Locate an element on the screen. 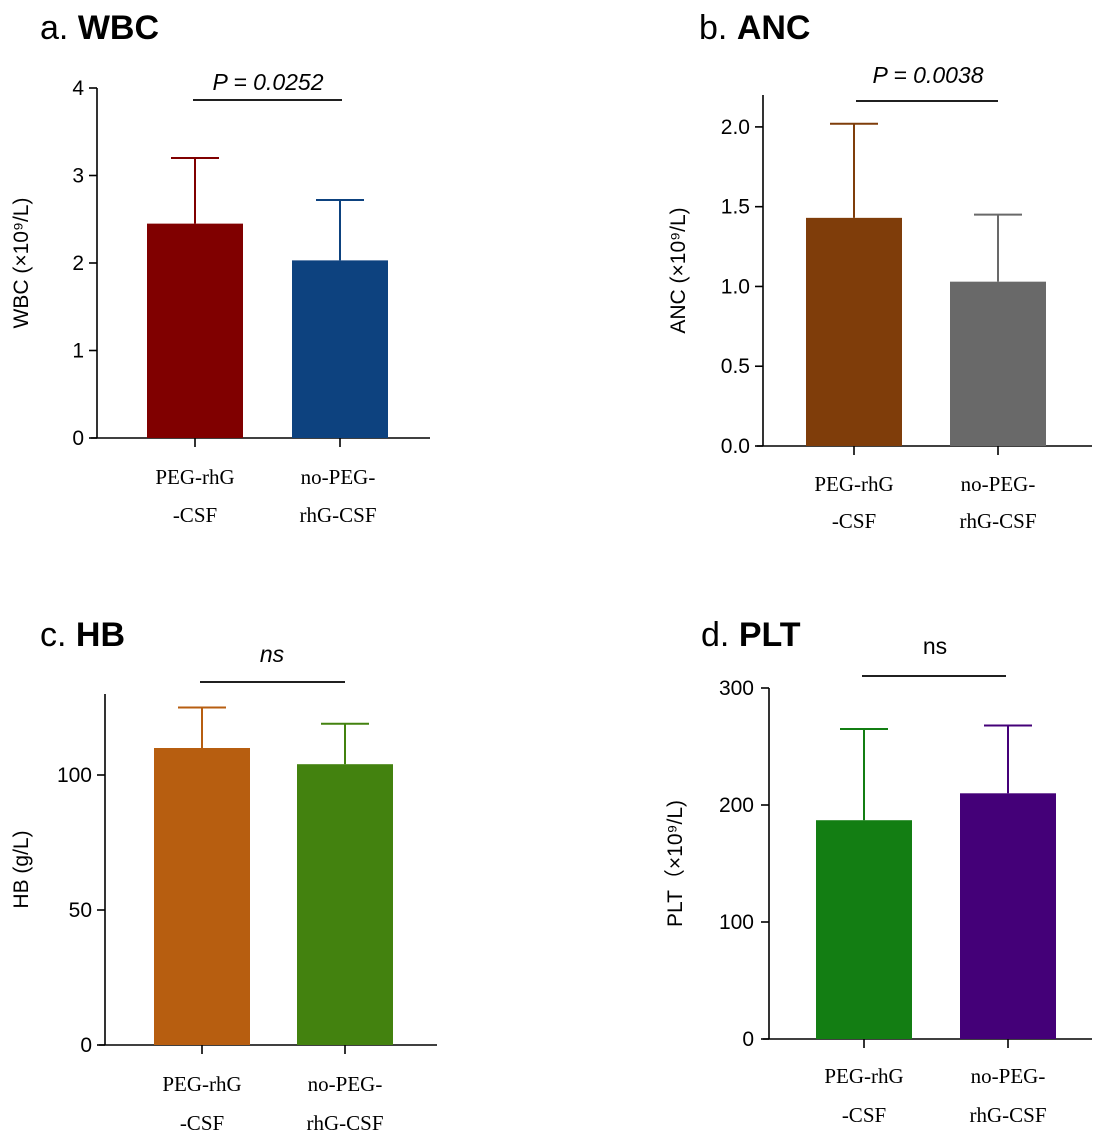 Image resolution: width=1109 pixels, height=1139 pixels. y-axis-label: WBC (×10⁹/L) is located at coordinates (21, 263).